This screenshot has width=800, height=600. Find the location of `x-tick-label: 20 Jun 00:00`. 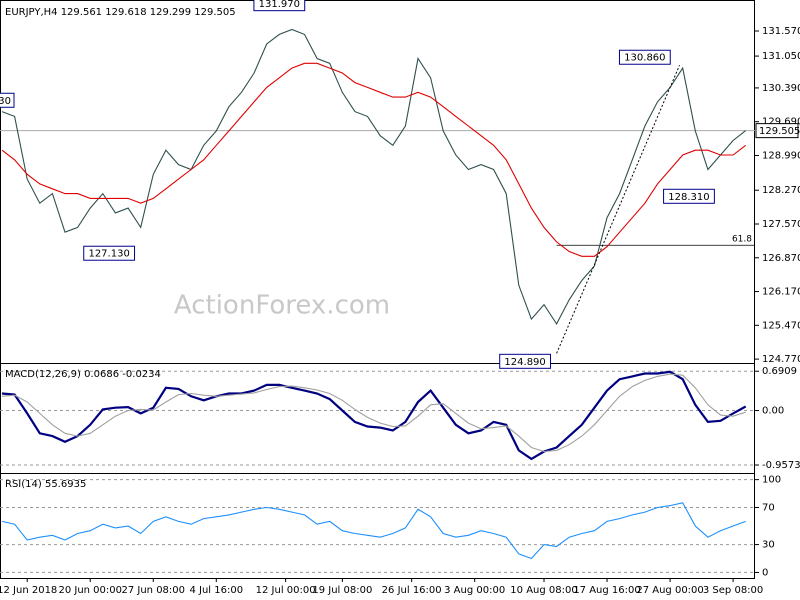

x-tick-label: 20 Jun 00:00 is located at coordinates (90, 590).